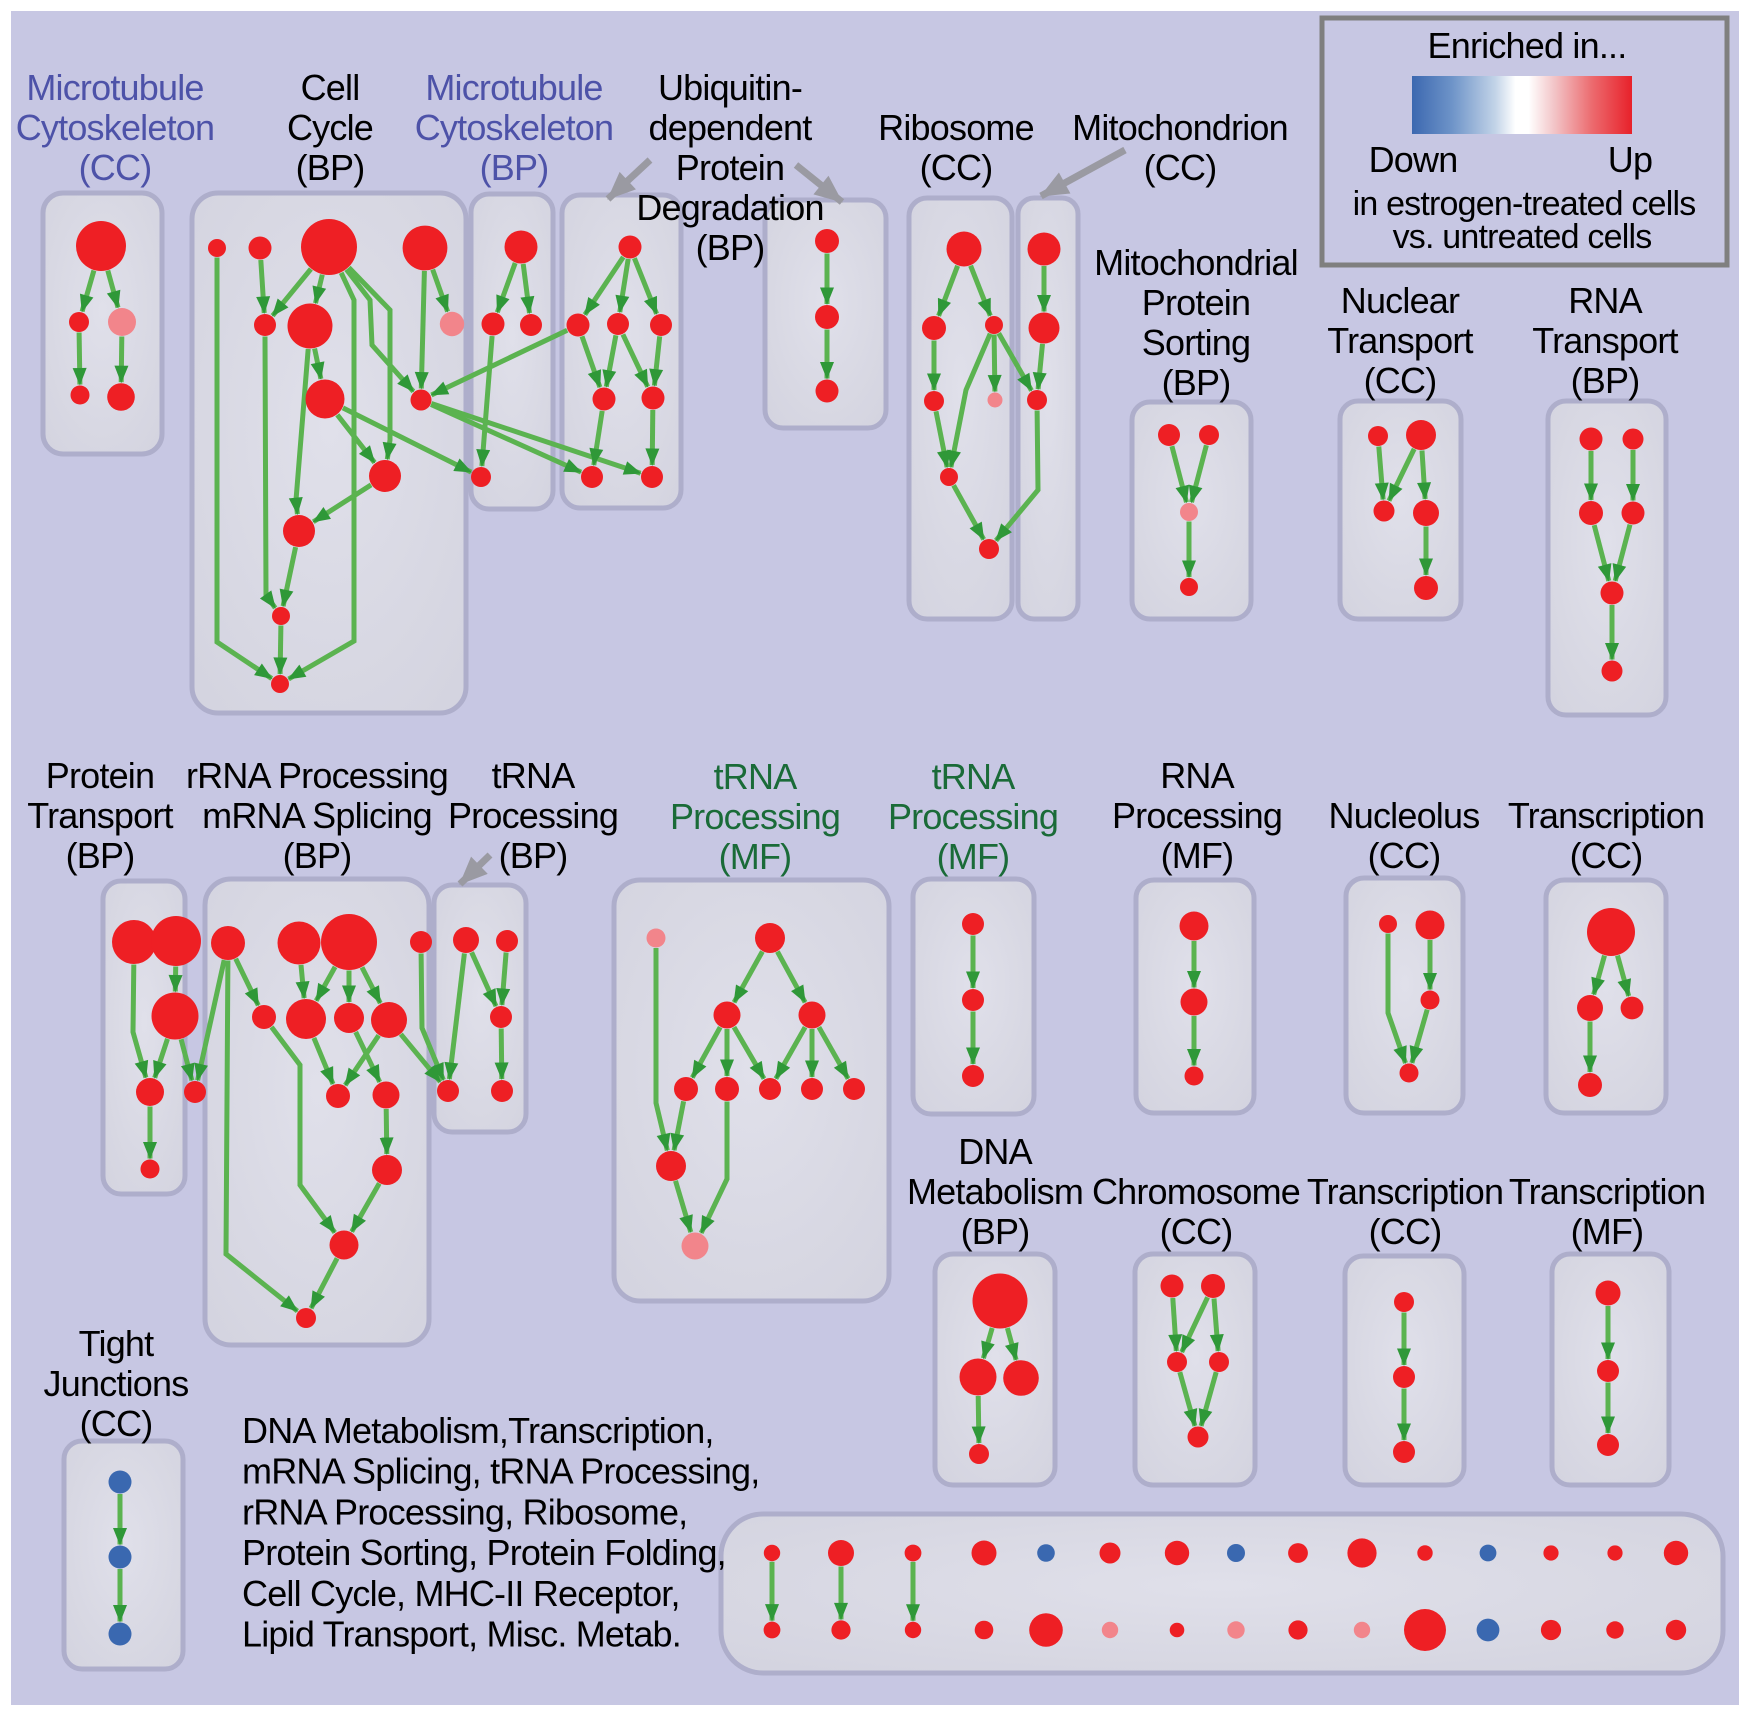 Image resolution: width=1750 pixels, height=1715 pixels. I want to click on svg-text:mRNA Splicing, tRNA Processing: mRNA Splicing, tRNA Processing,, so click(500, 1471).